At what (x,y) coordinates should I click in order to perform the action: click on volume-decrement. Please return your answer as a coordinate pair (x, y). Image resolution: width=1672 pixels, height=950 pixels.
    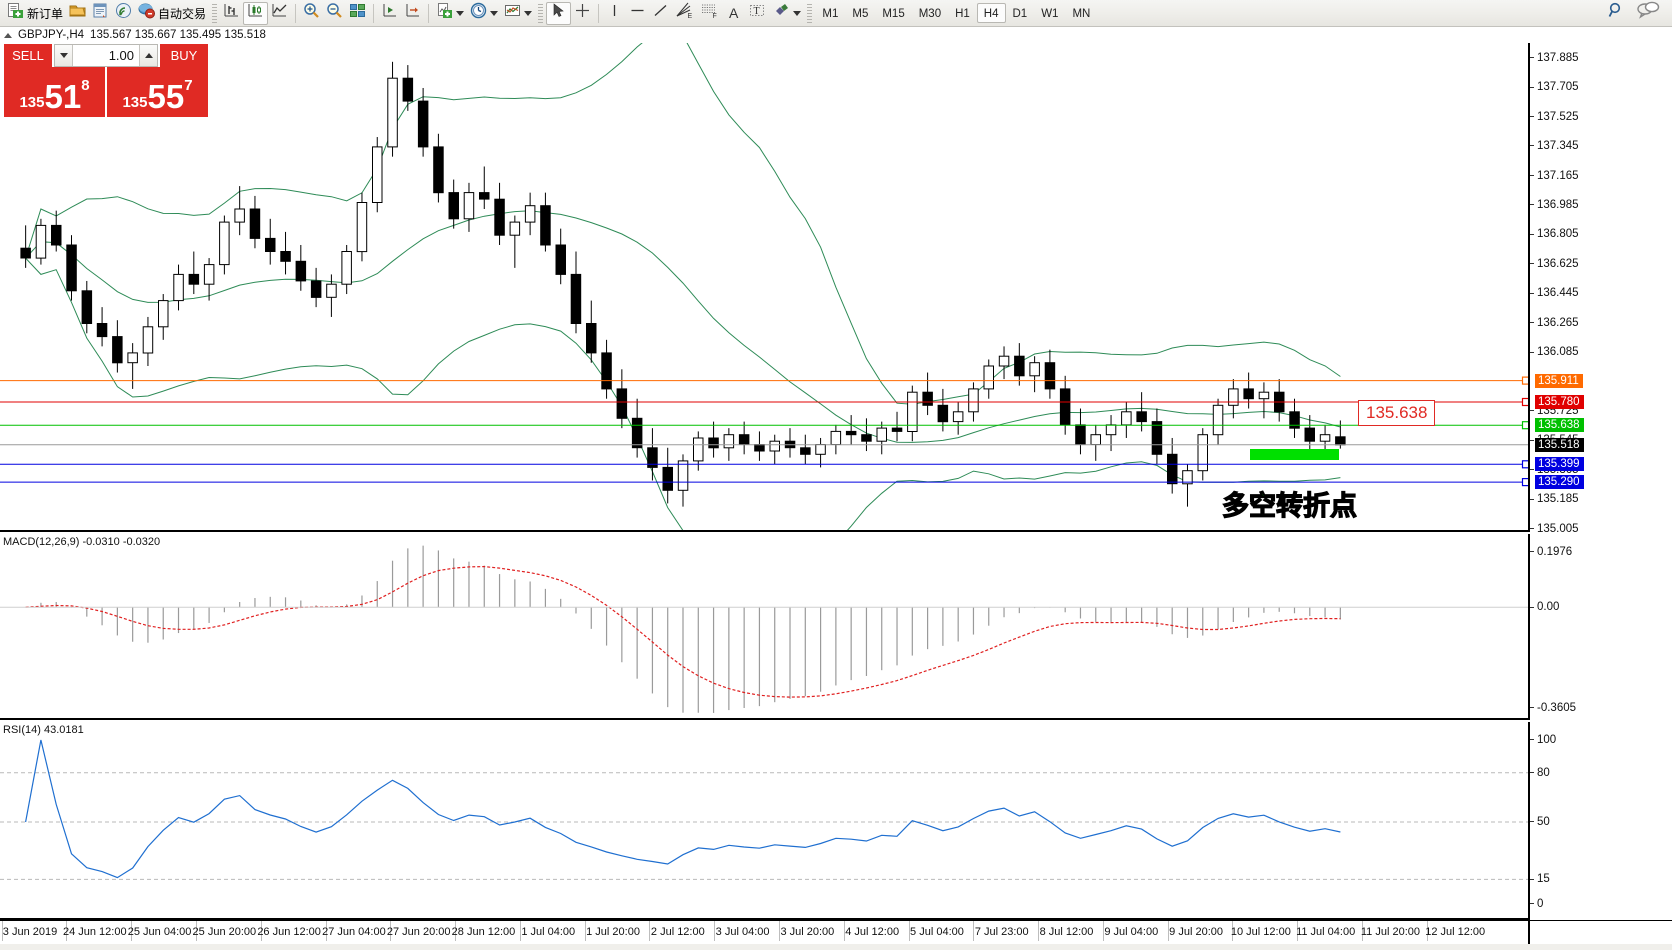
    Looking at the image, I should click on (64, 55).